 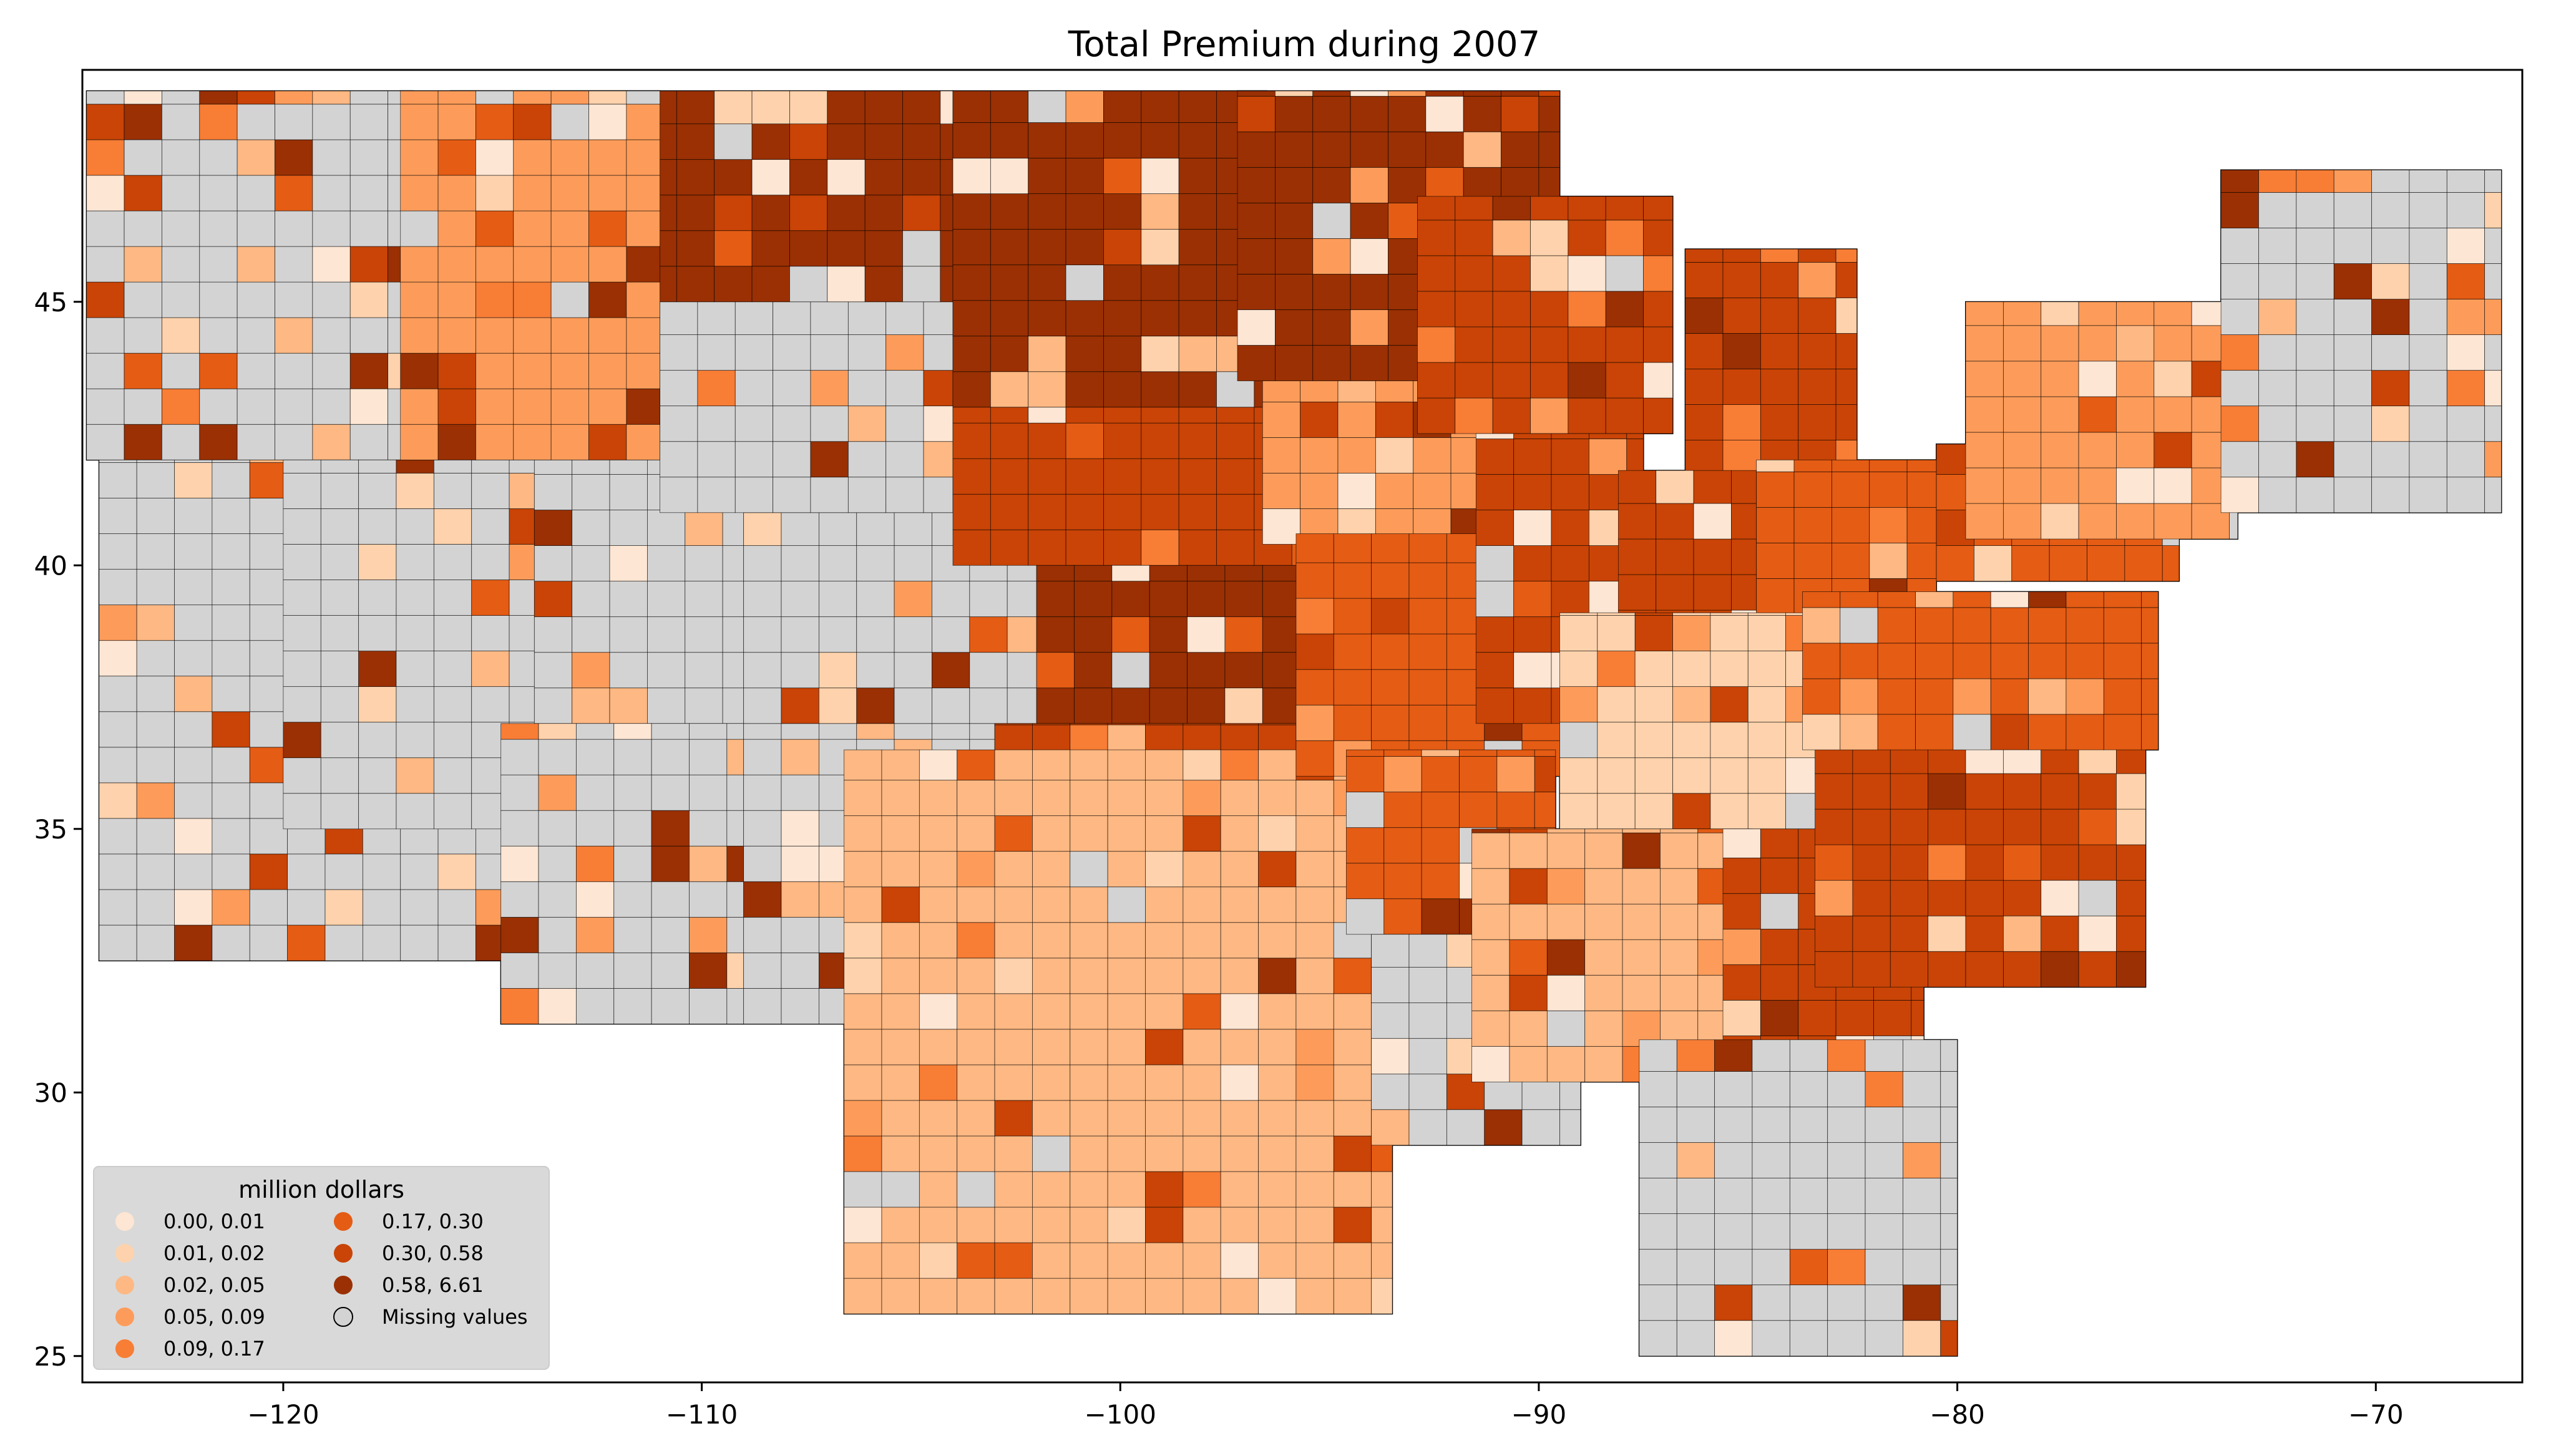 What do you see at coordinates (214, 1221) in the screenshot?
I see `legend-label: 0.00, 0.01` at bounding box center [214, 1221].